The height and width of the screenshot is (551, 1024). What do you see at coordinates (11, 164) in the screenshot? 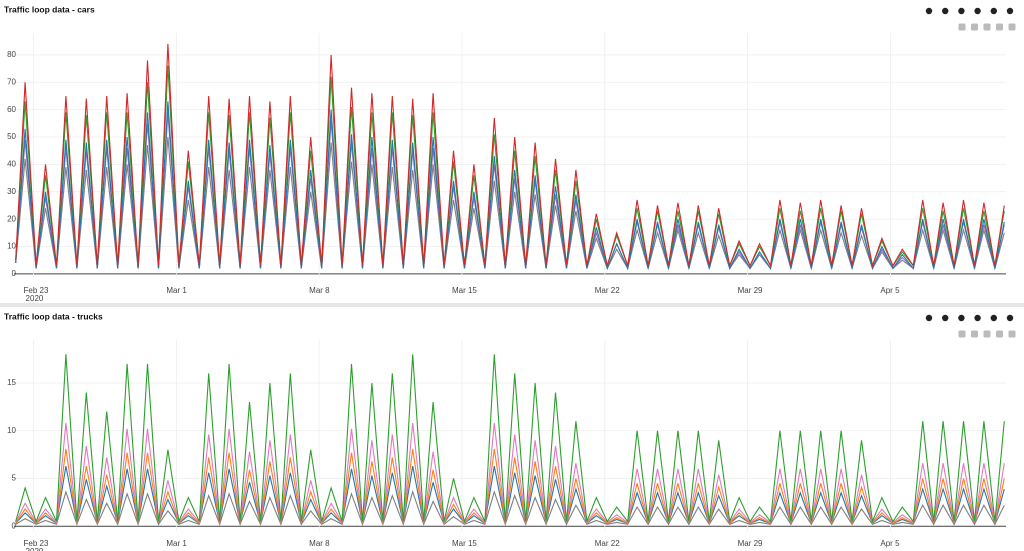
I see `y-tick-label: 40` at bounding box center [11, 164].